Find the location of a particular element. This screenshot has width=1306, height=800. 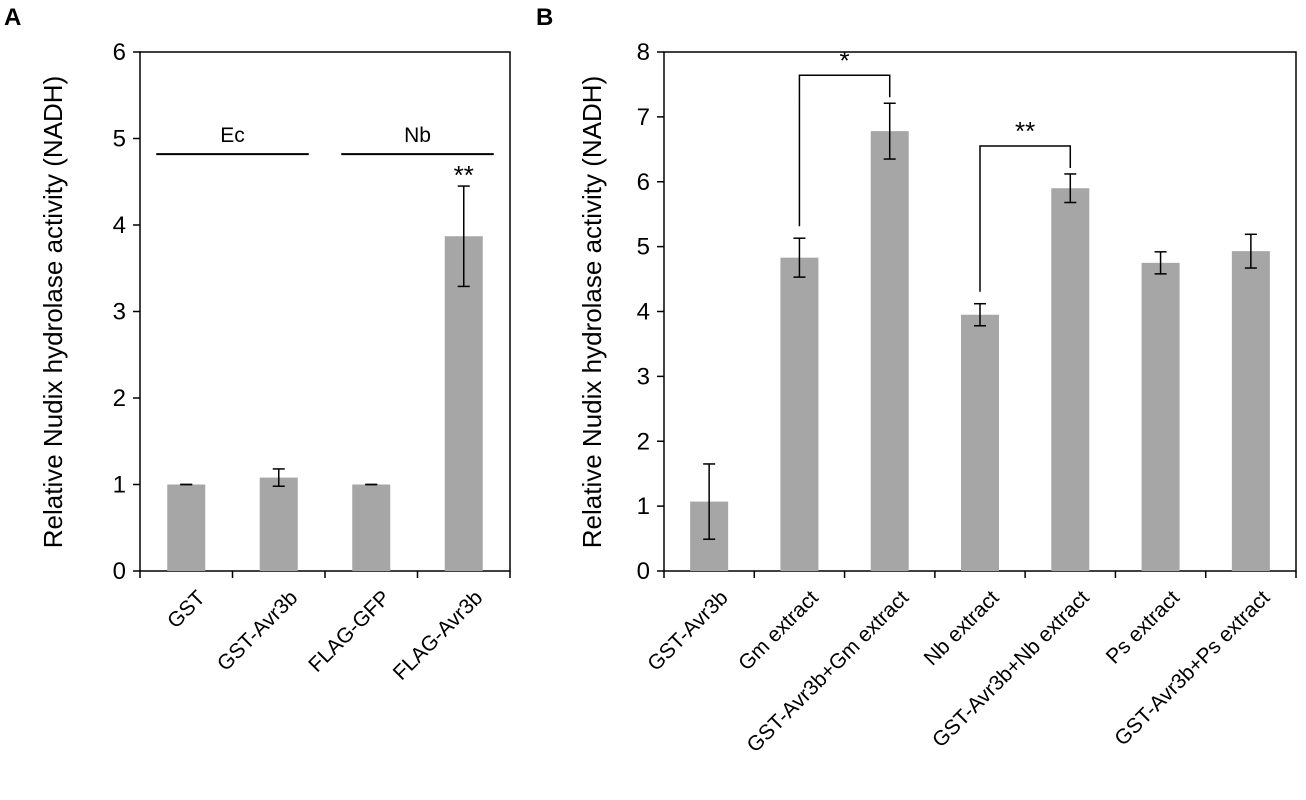

panel-b-significance-mark: * is located at coordinates (845, 60).